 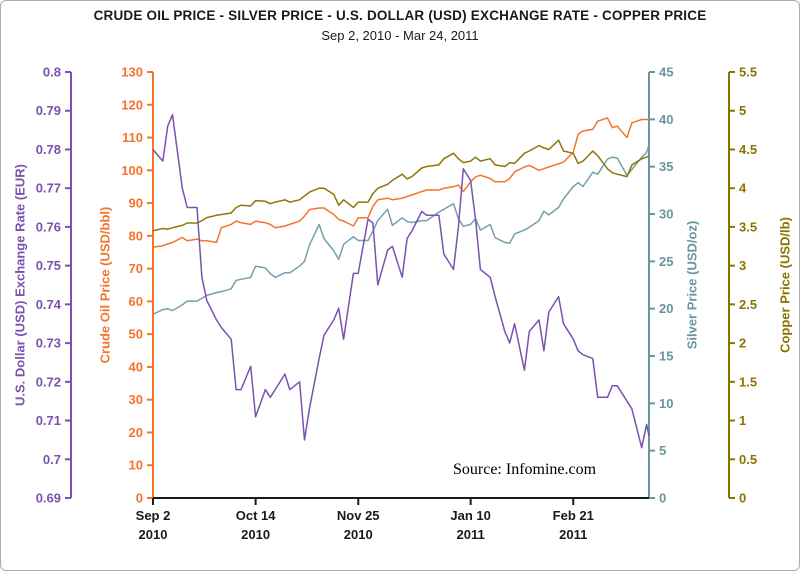 What do you see at coordinates (748, 304) in the screenshot?
I see `tick-label: 2.5` at bounding box center [748, 304].